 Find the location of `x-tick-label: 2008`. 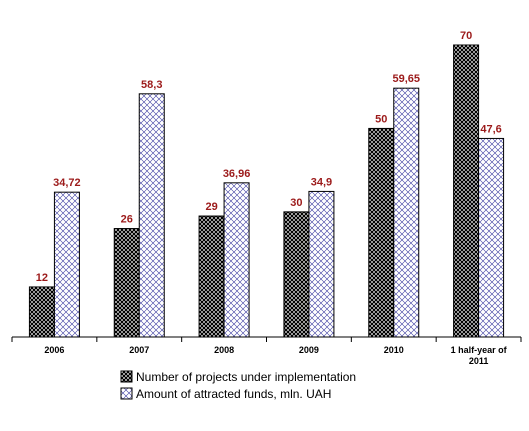

x-tick-label: 2008 is located at coordinates (224, 350).